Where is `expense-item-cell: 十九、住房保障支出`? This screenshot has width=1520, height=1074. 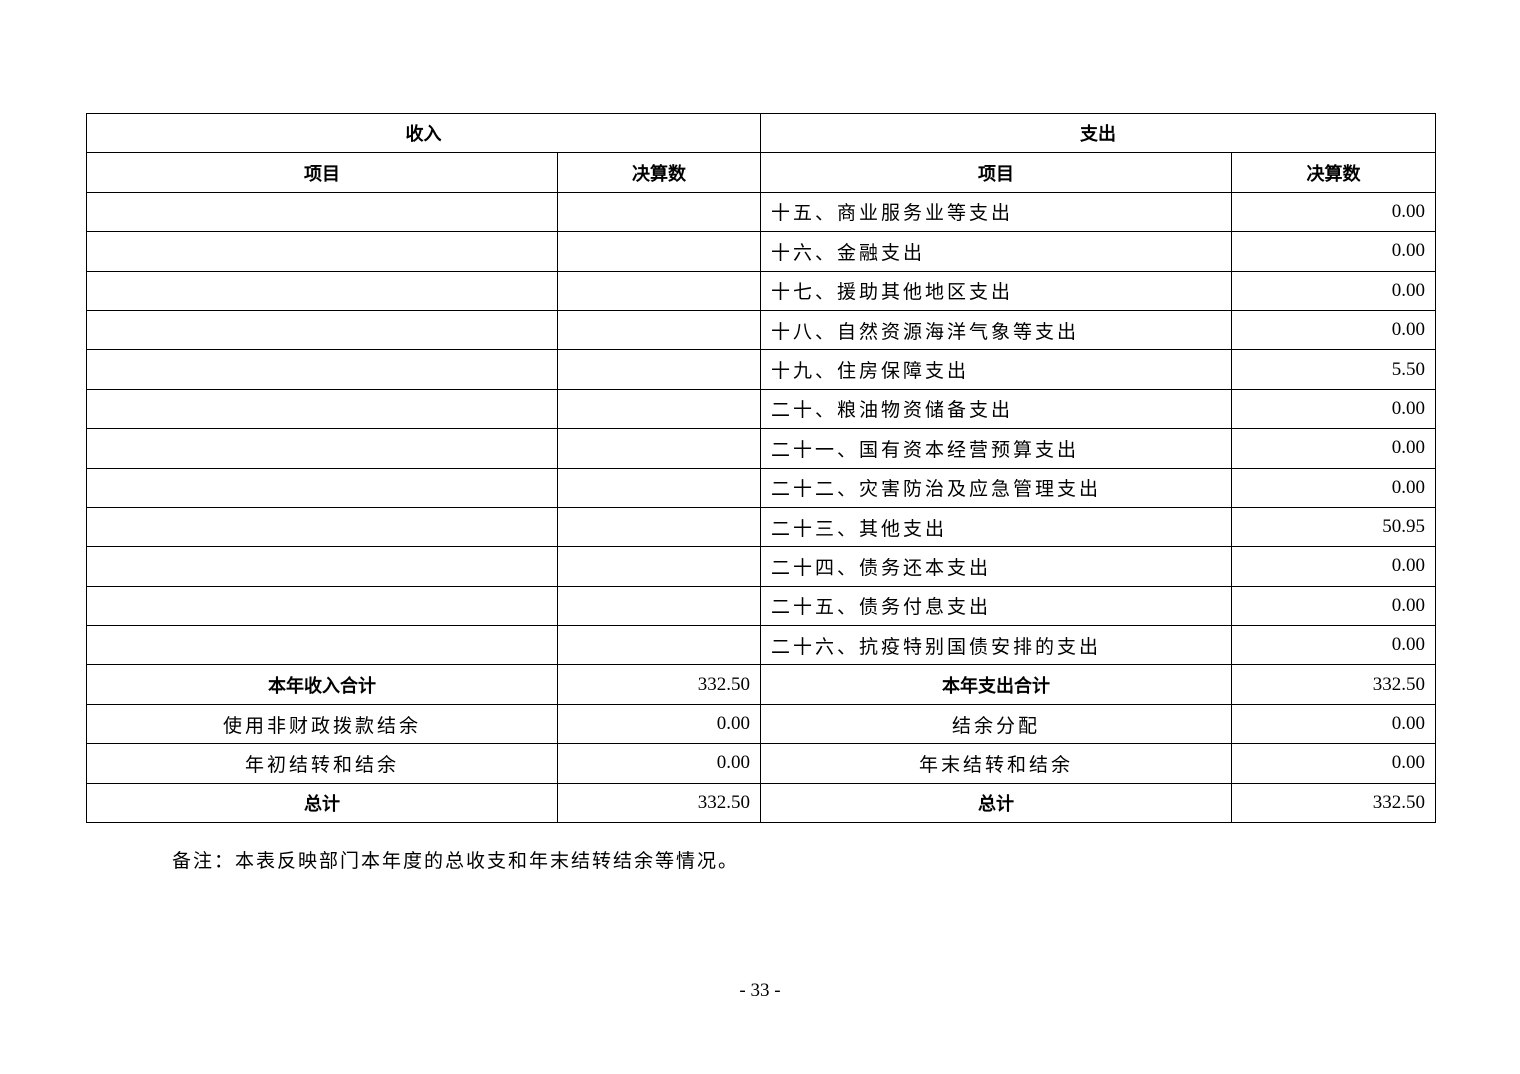 expense-item-cell: 十九、住房保障支出 is located at coordinates (996, 369).